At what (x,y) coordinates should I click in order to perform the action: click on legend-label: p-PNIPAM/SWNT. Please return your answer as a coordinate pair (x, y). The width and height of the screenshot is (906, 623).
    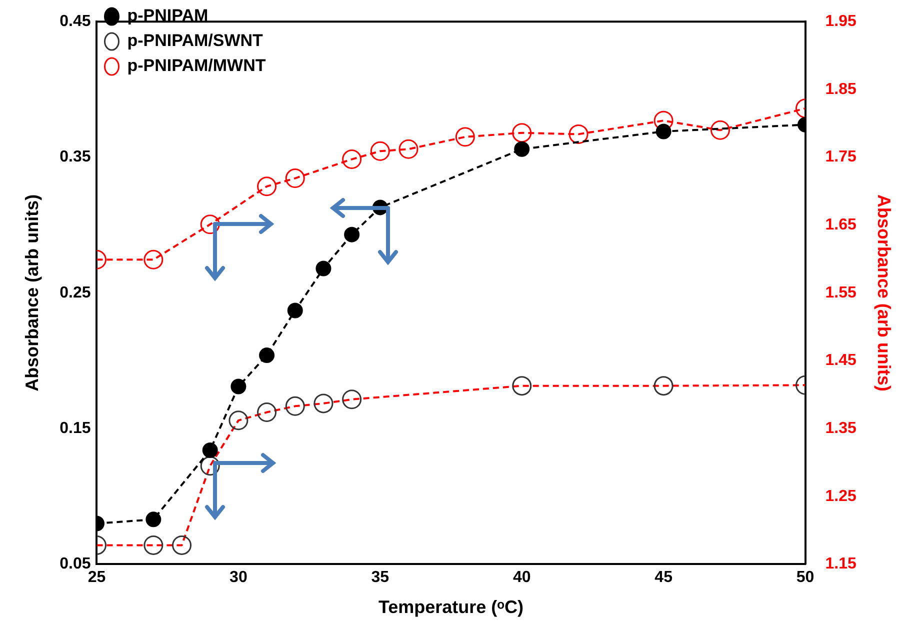
    Looking at the image, I should click on (195, 40).